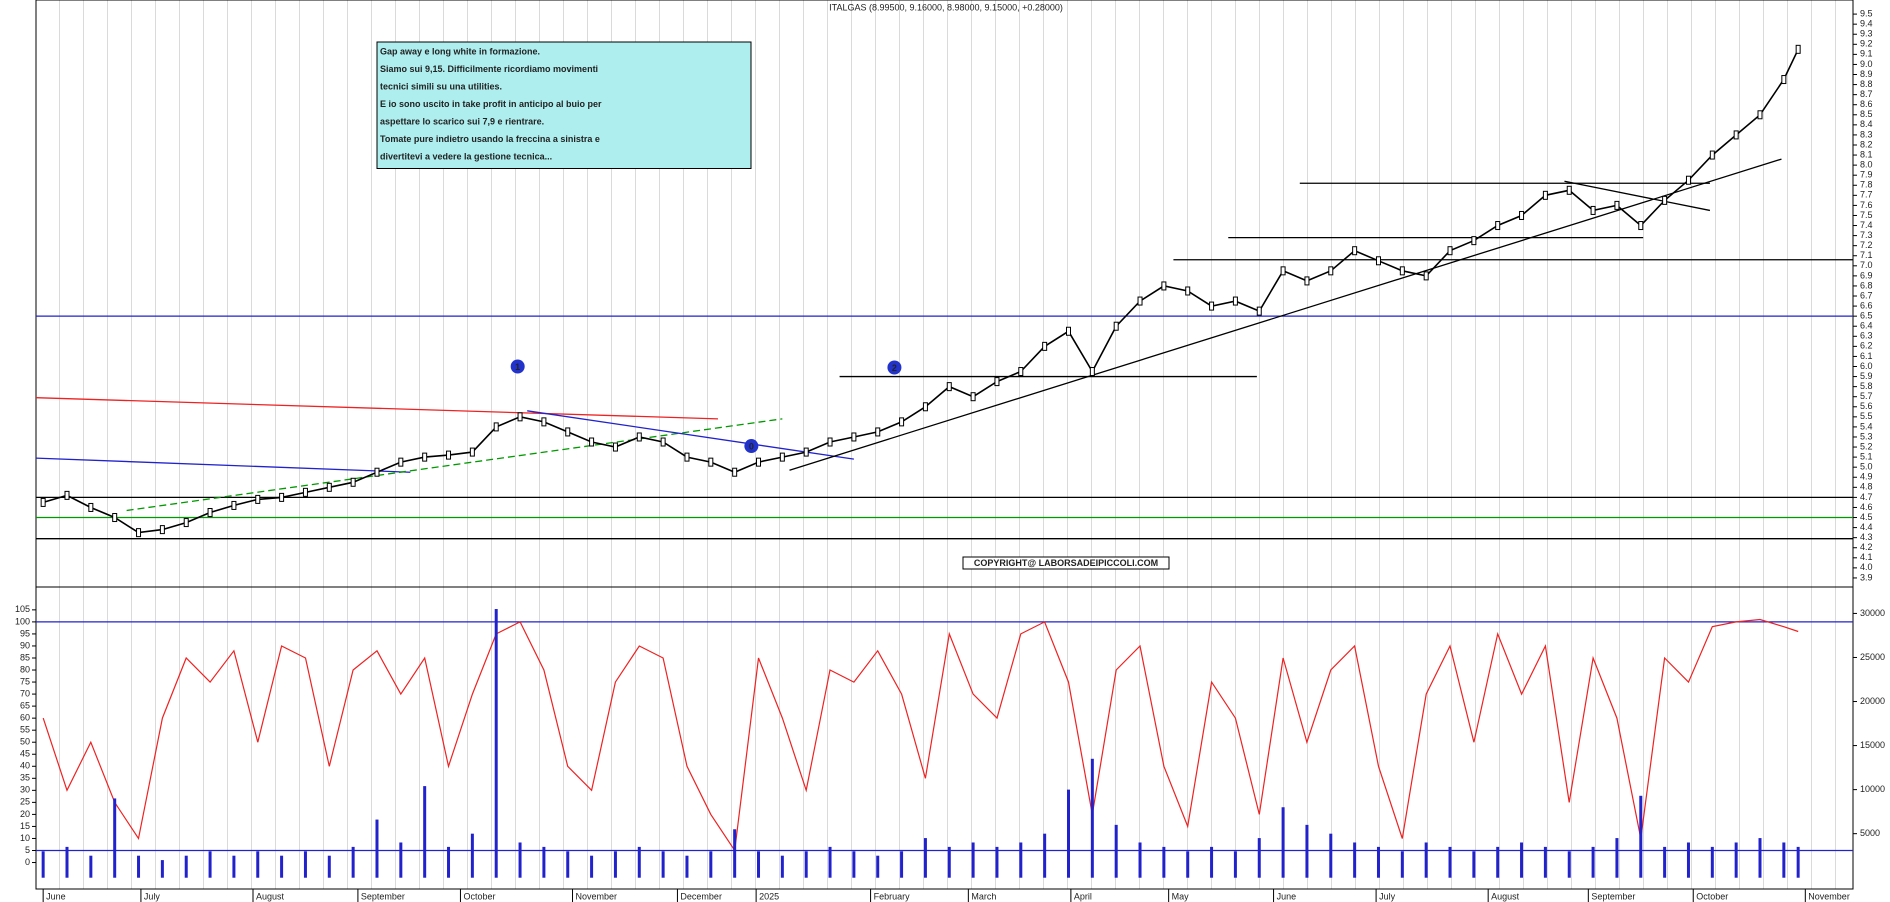 This screenshot has width=1890, height=902. What do you see at coordinates (1866, 527) in the screenshot?
I see `y-tick-label: 4.4` at bounding box center [1866, 527].